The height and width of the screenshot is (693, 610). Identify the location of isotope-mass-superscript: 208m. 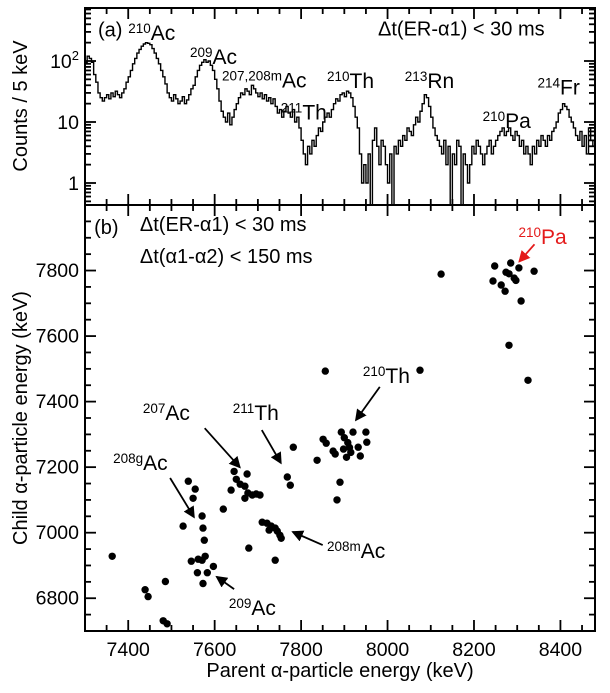
(344, 546).